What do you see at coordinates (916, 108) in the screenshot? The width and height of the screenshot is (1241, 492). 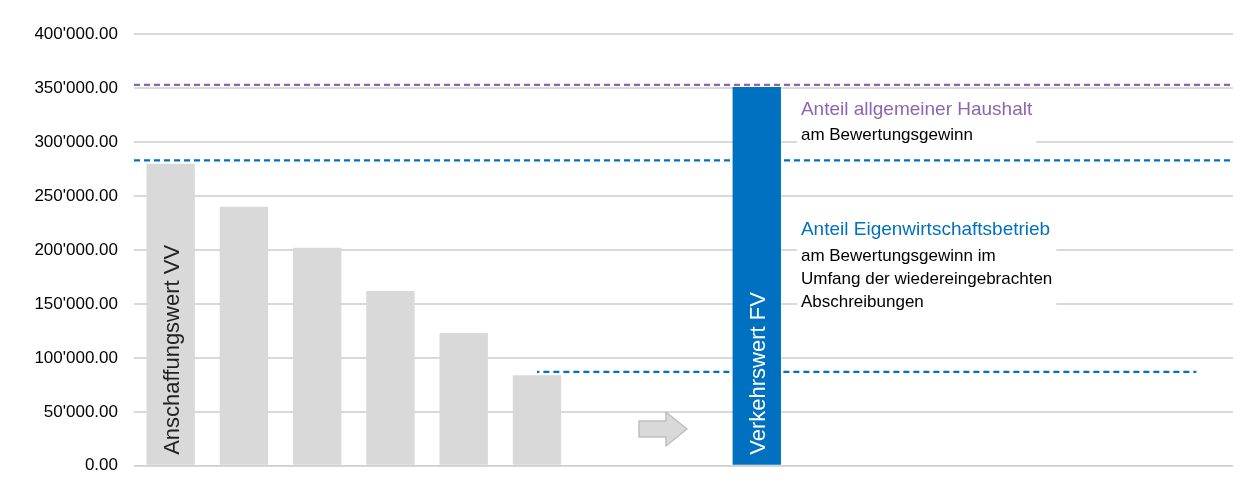 I see `ref-line-label: Anteil allgemeiner Haushalt` at bounding box center [916, 108].